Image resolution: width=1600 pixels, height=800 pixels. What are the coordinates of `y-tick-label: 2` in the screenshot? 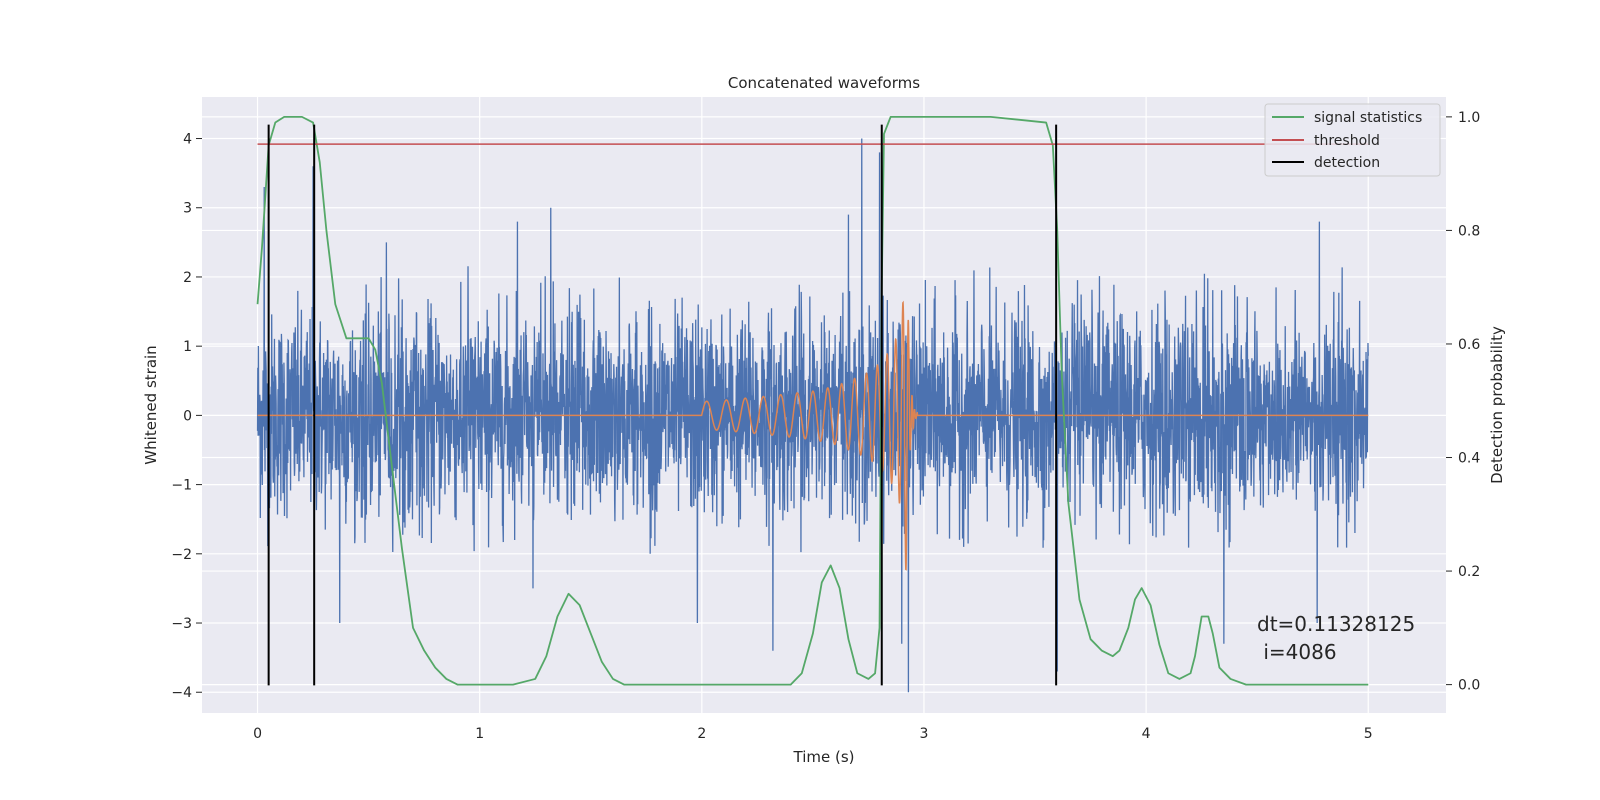 It's located at (187, 278).